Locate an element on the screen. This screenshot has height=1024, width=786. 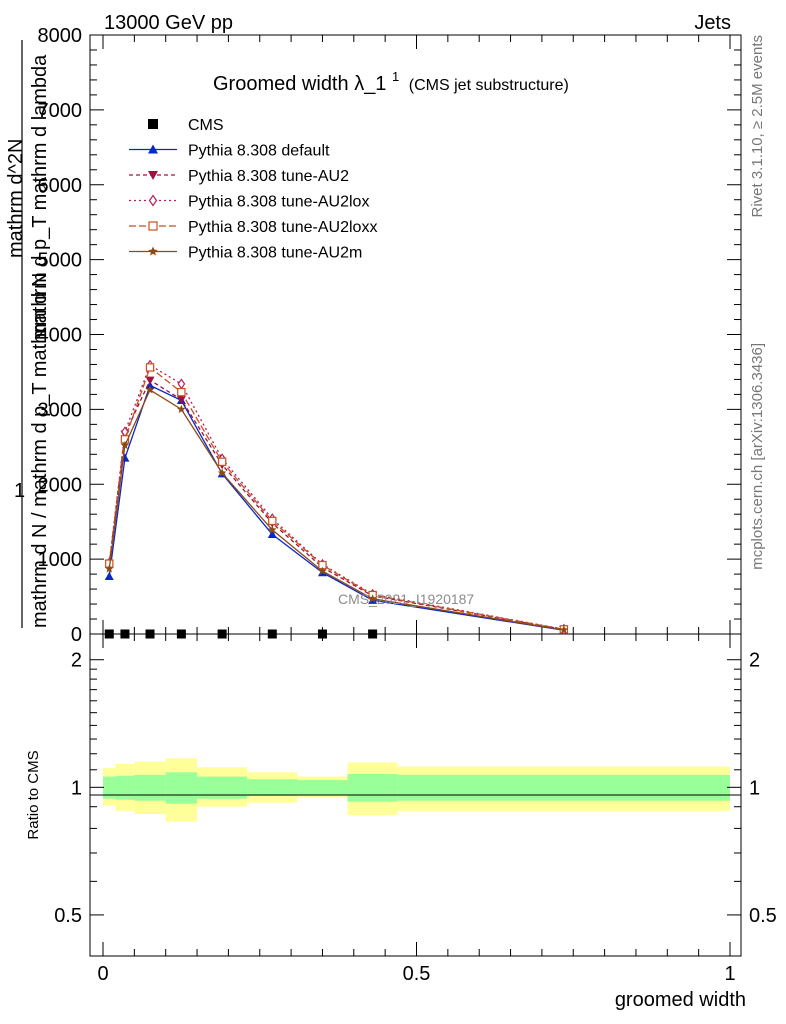
title-sup: 1 is located at coordinates (395, 76).